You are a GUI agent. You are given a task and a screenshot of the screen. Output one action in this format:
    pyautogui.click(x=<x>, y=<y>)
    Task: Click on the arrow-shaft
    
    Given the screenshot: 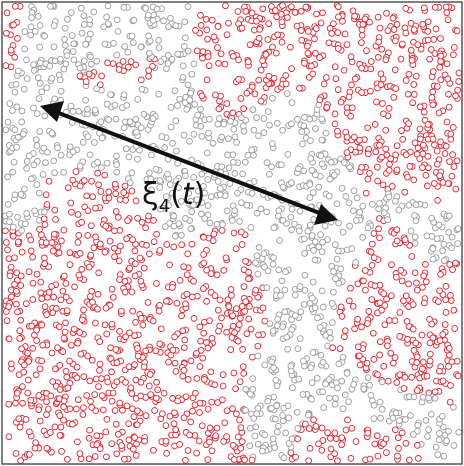 What is the action you would take?
    pyautogui.click(x=189, y=163)
    